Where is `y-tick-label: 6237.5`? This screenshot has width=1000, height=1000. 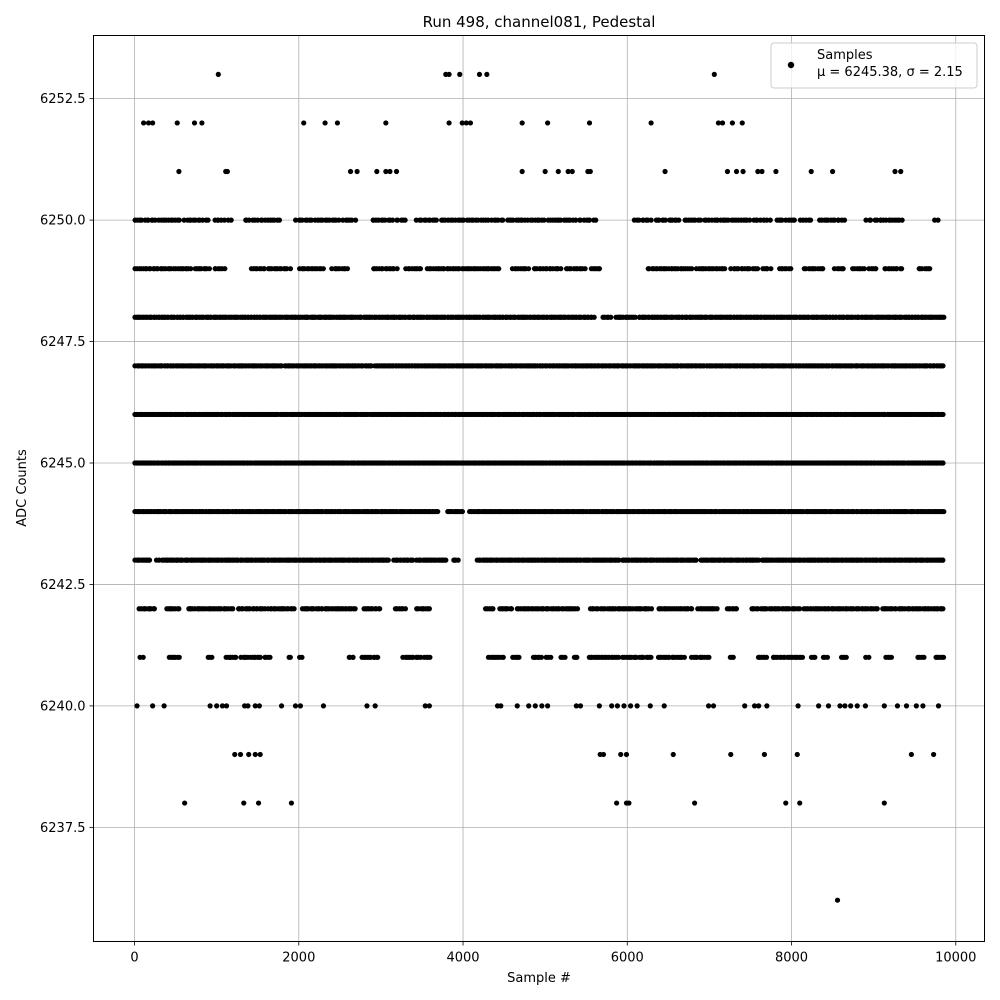
y-tick-label: 6237.5 is located at coordinates (63, 828).